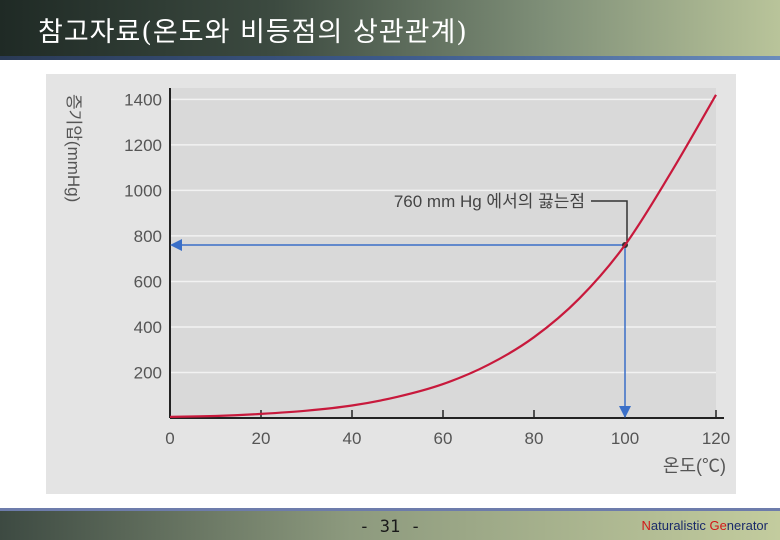  I want to click on x-tick-label: 120, so click(716, 438).